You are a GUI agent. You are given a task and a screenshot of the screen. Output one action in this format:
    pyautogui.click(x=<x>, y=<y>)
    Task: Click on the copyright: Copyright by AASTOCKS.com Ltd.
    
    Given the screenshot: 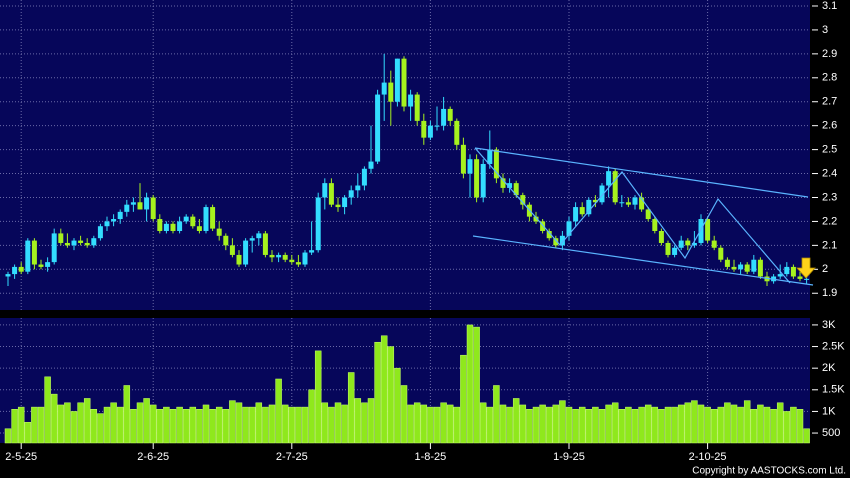 What is the action you would take?
    pyautogui.click(x=769, y=471)
    